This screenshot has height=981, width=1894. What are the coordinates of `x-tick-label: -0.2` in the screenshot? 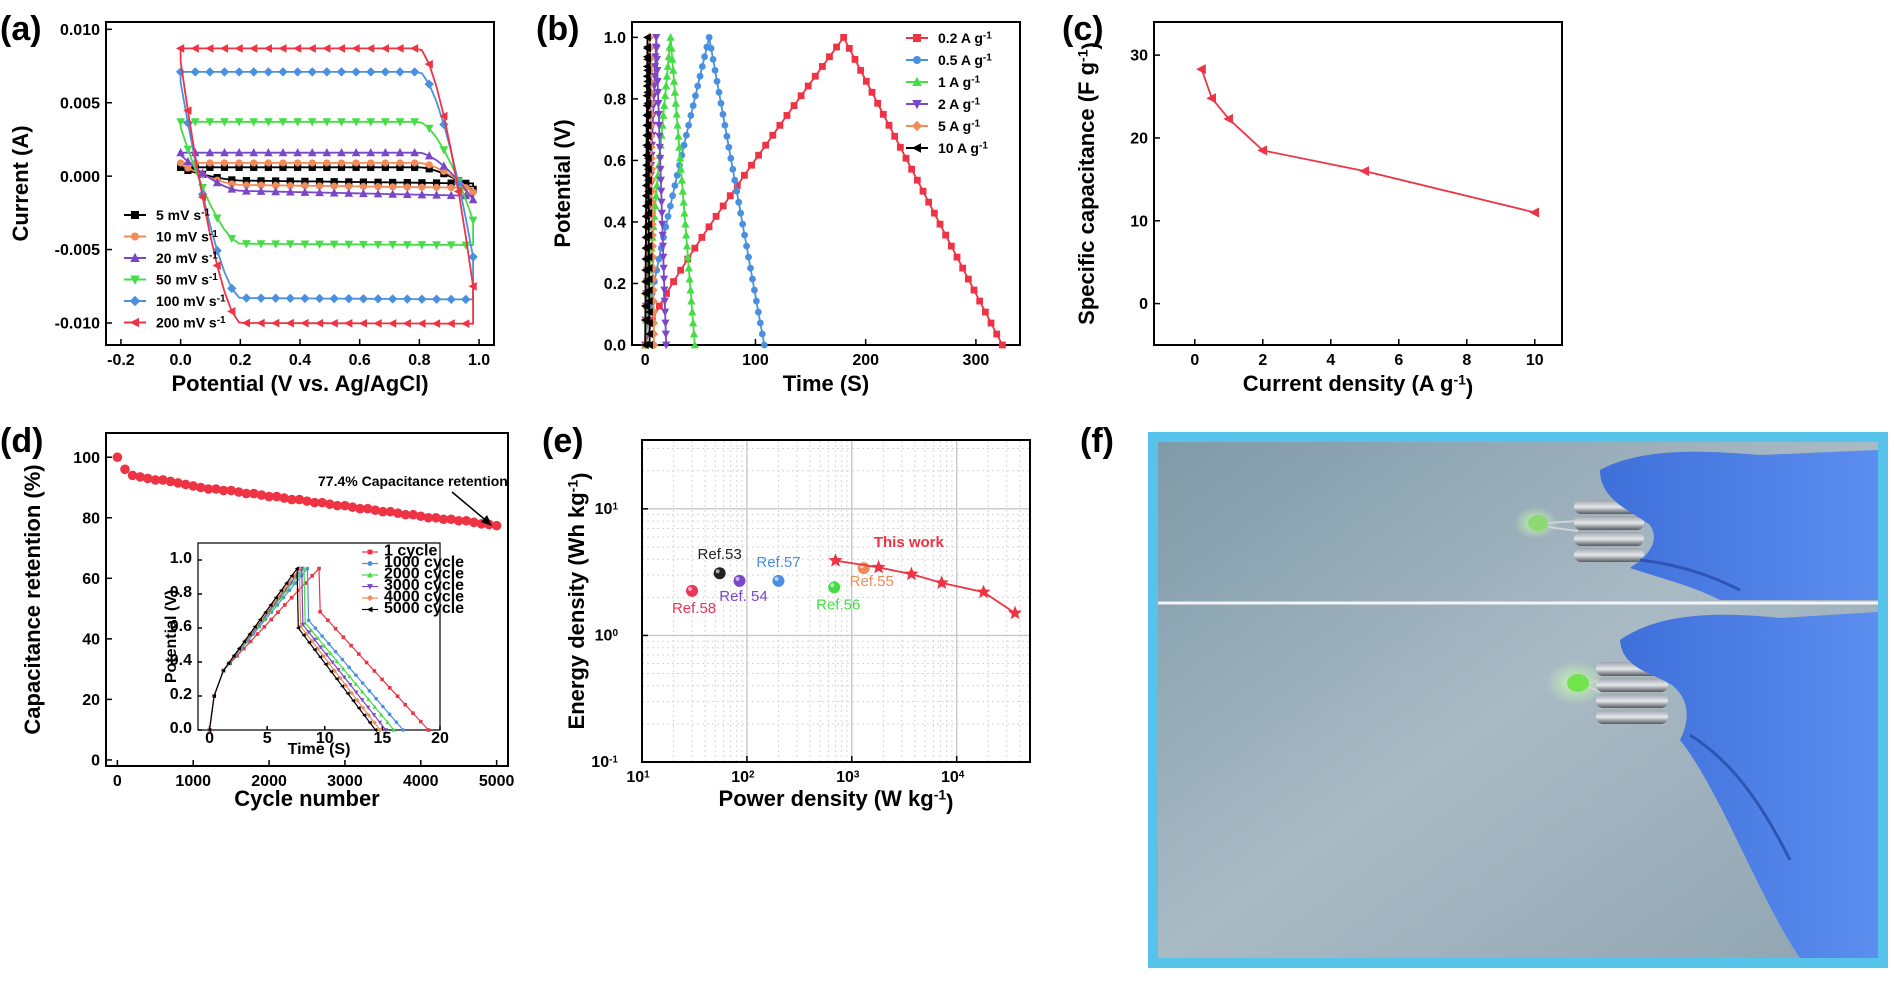 It's located at (121, 360).